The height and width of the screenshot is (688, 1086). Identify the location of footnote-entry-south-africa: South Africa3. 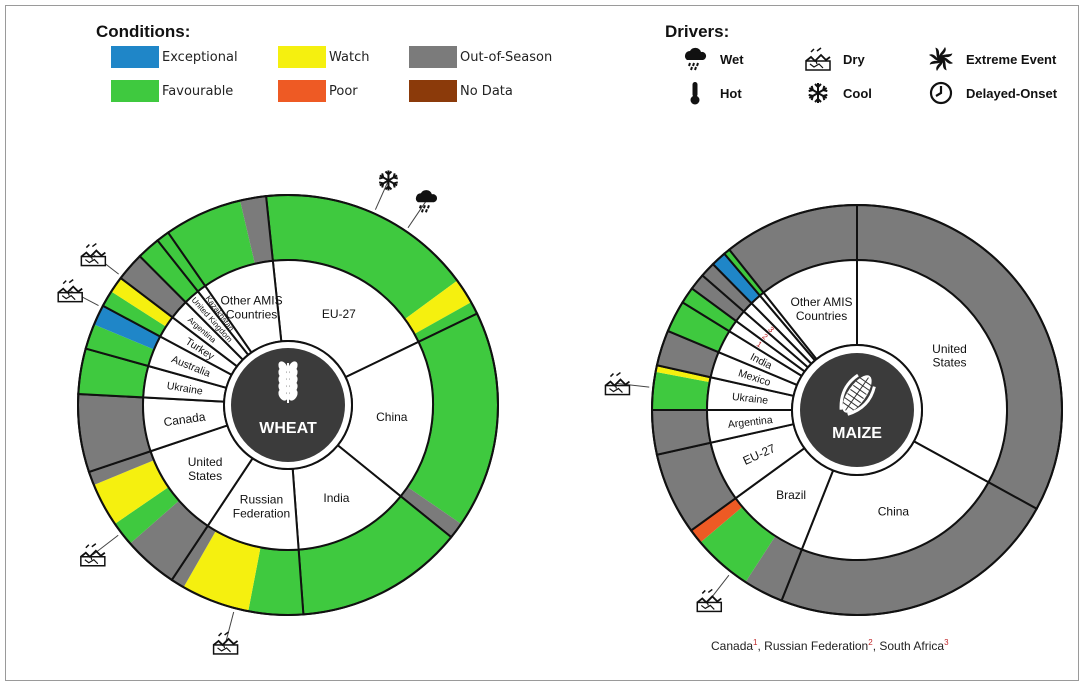
(914, 645).